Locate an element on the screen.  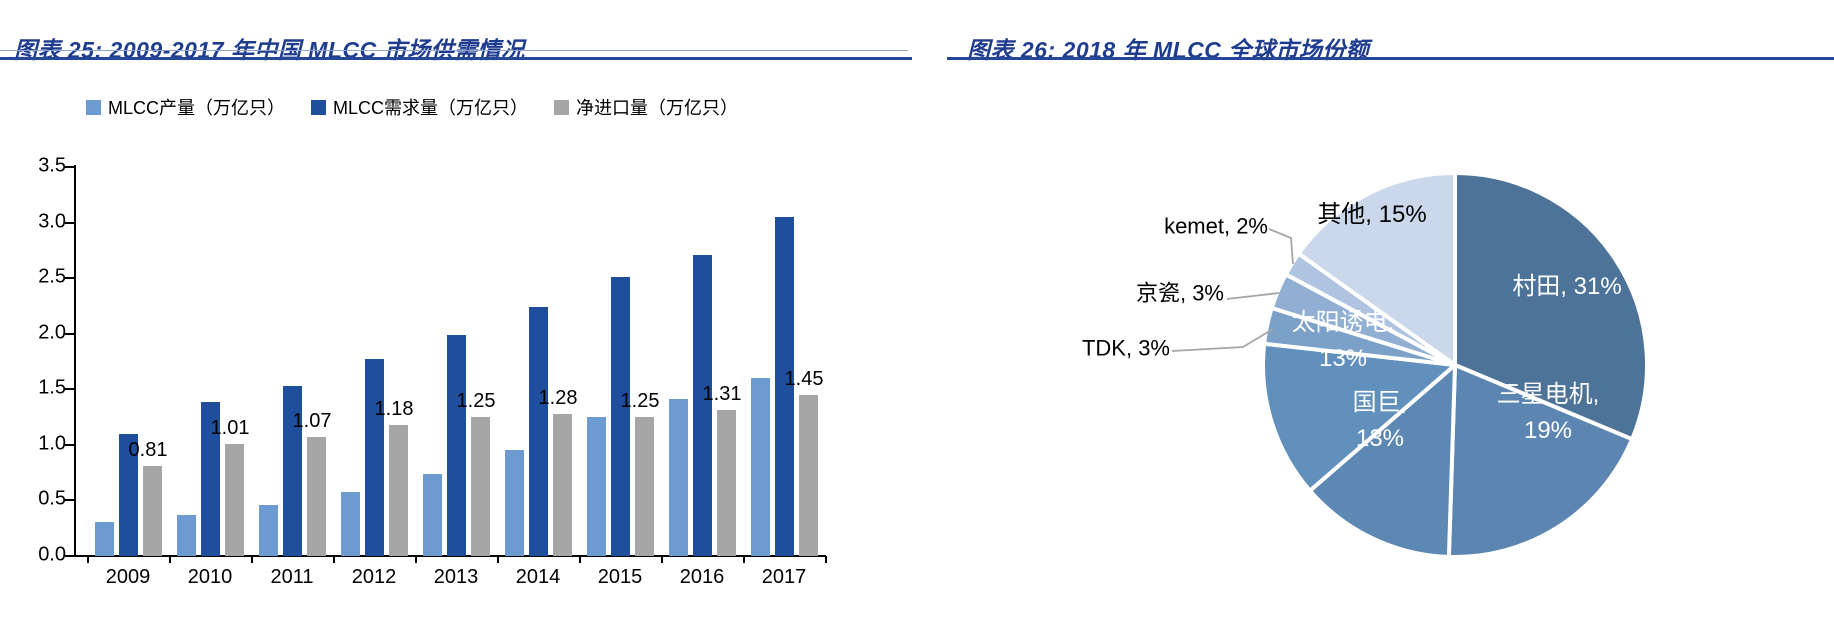
leader-line-TDK is located at coordinates (1222, 340).